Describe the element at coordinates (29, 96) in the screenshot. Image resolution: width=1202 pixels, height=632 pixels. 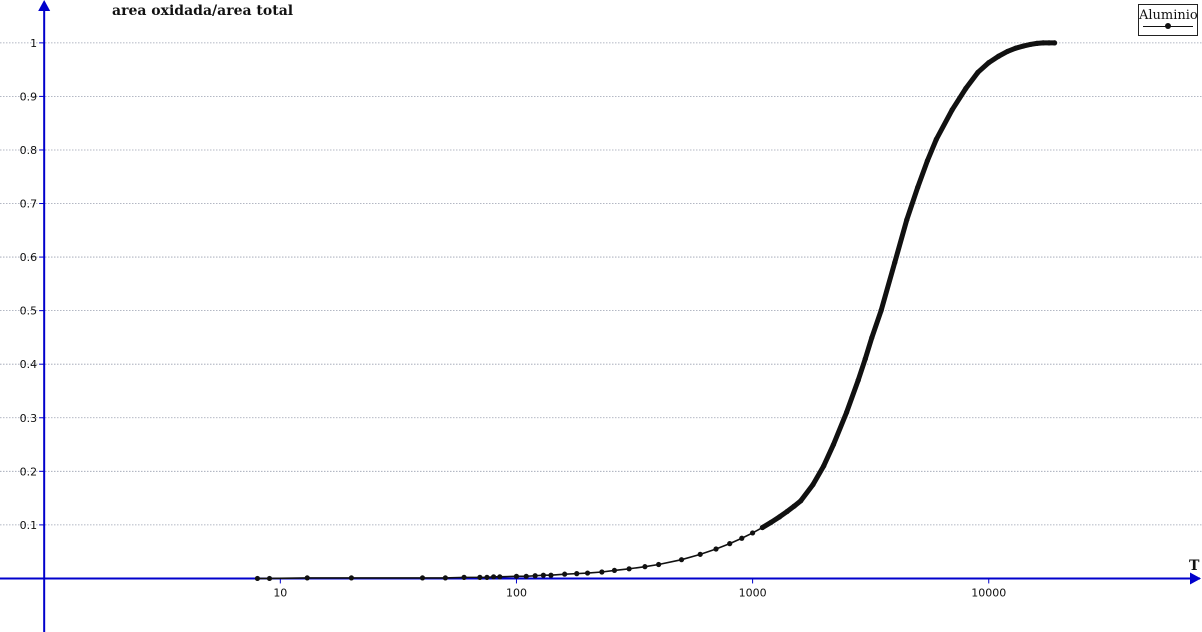
I see `y-tick-label: 0.9` at that location.